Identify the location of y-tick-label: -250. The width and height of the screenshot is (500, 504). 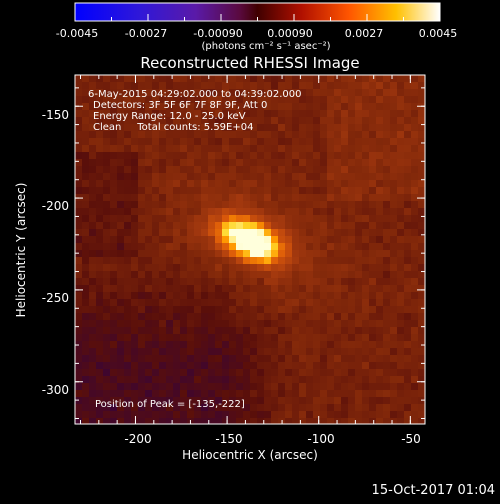
(55, 298).